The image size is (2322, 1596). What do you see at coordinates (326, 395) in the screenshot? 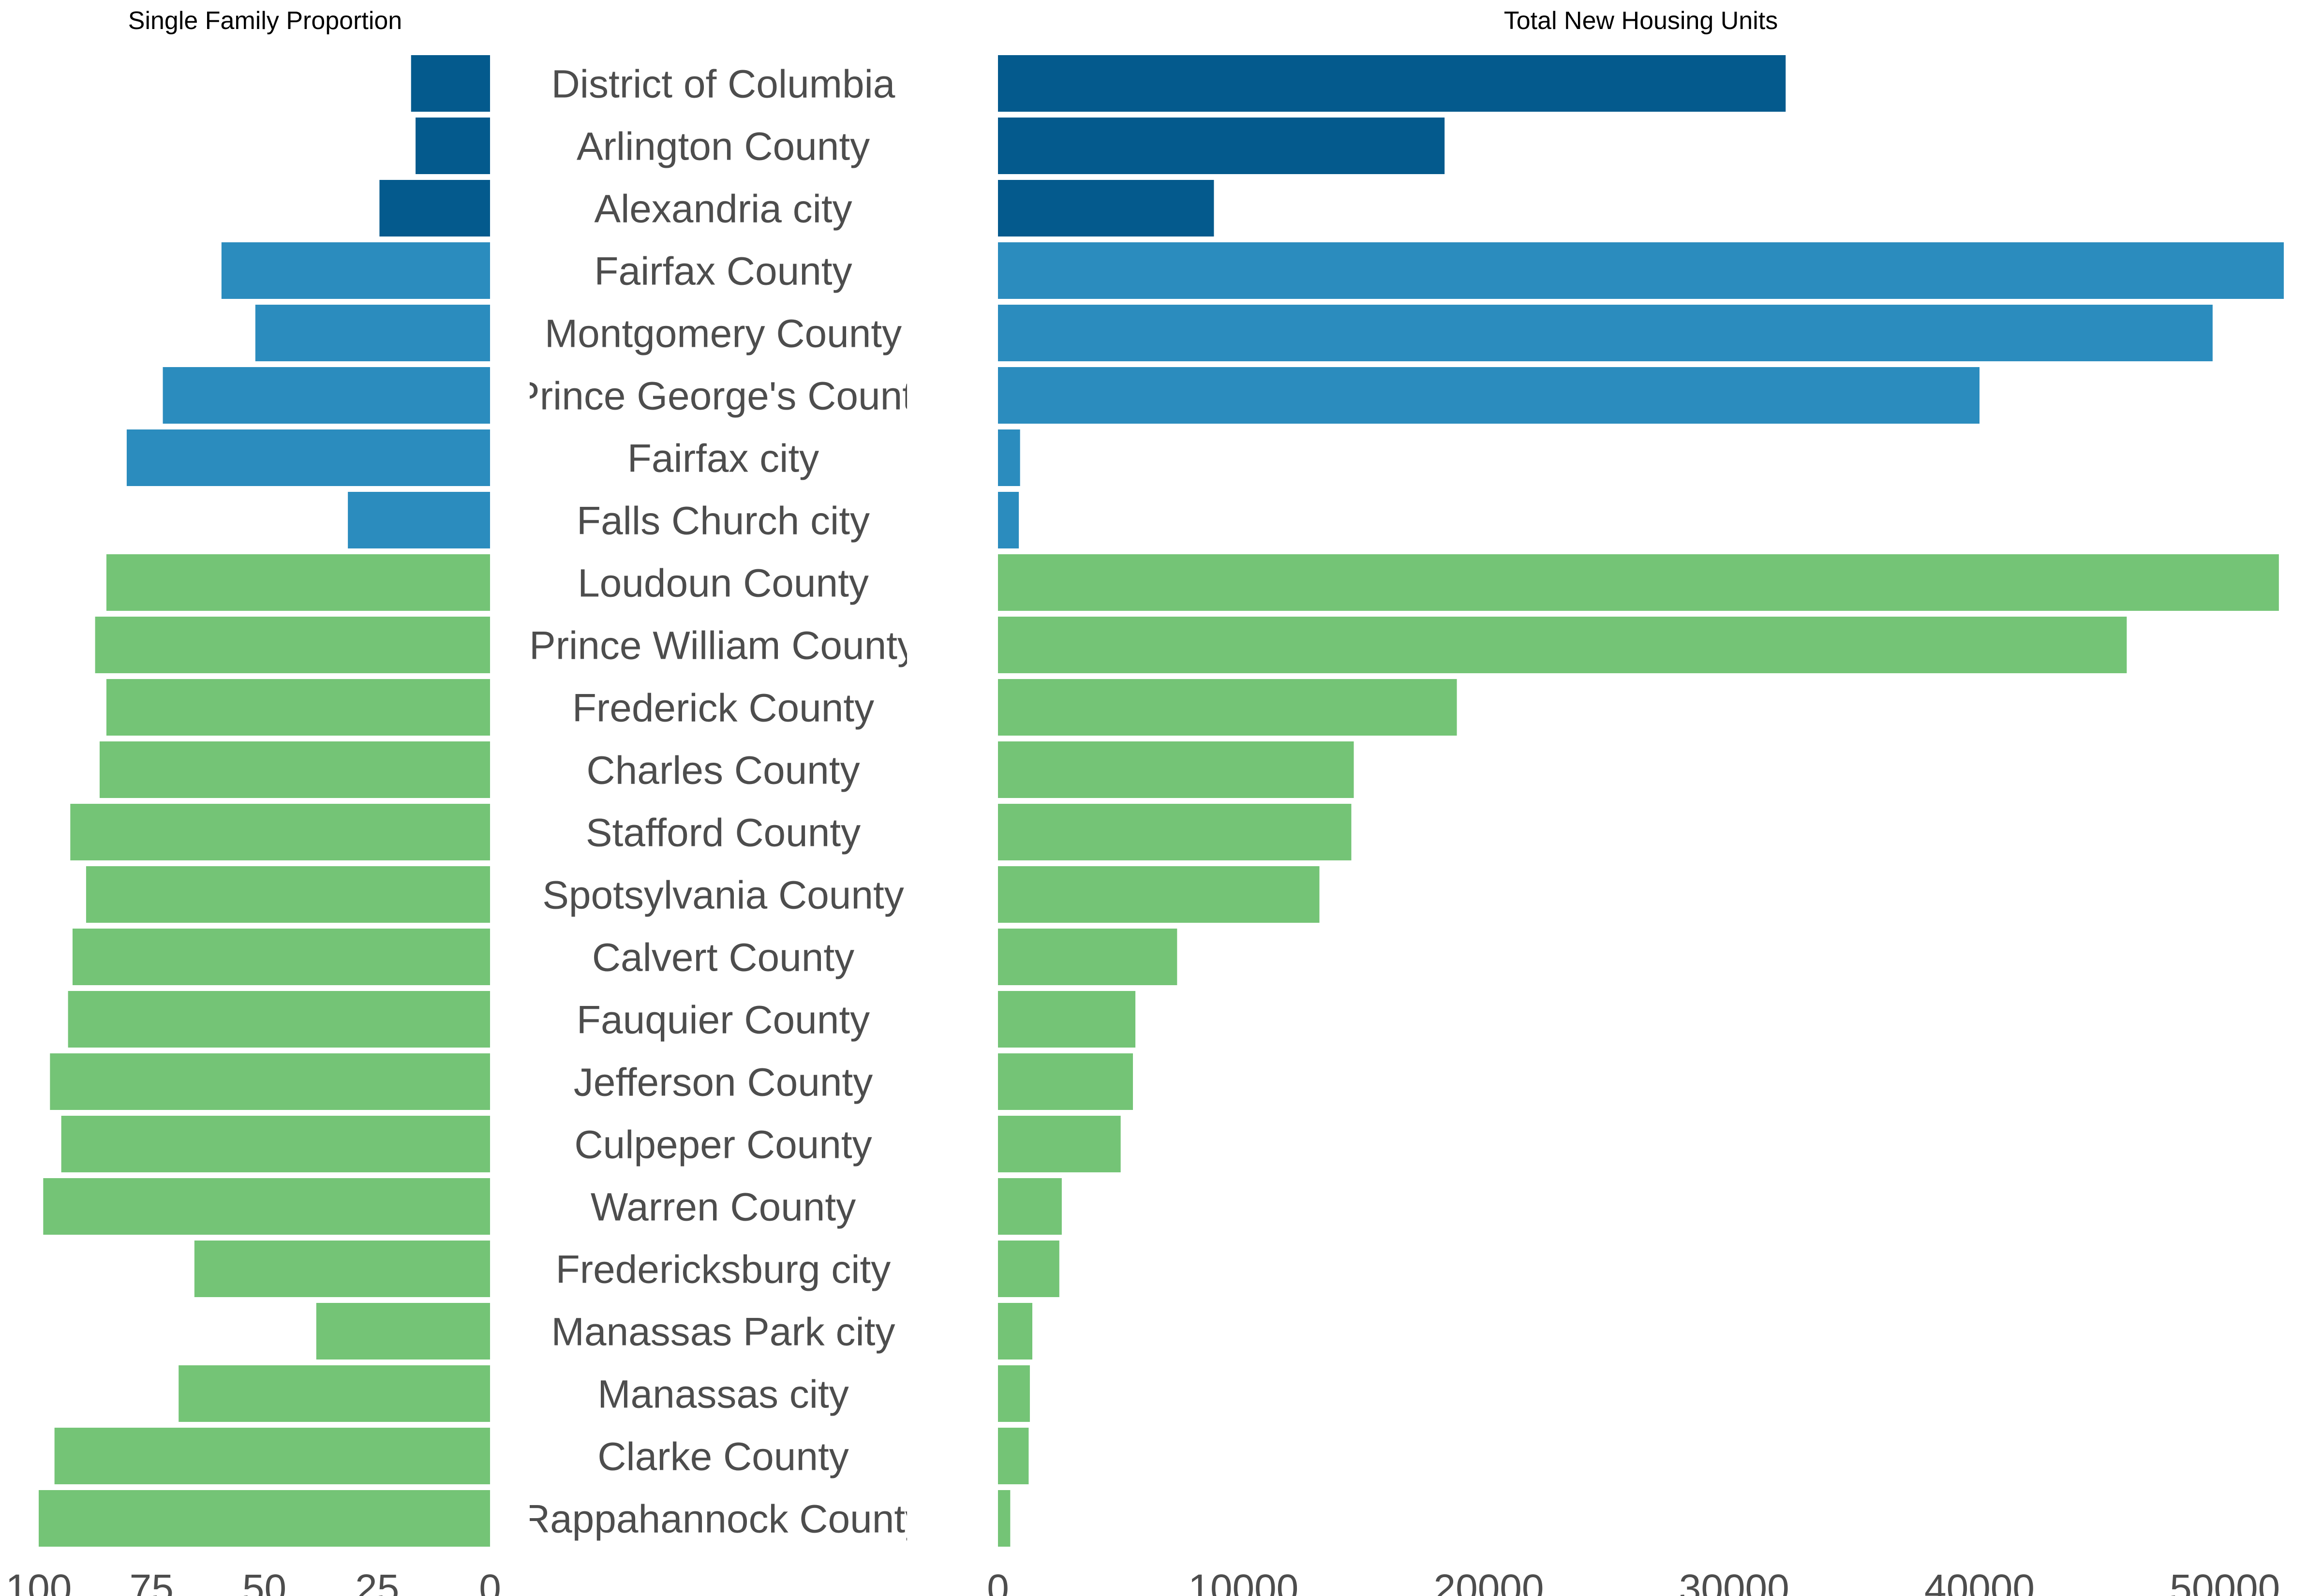
I see `single-family-bar-prince-george-s-county` at bounding box center [326, 395].